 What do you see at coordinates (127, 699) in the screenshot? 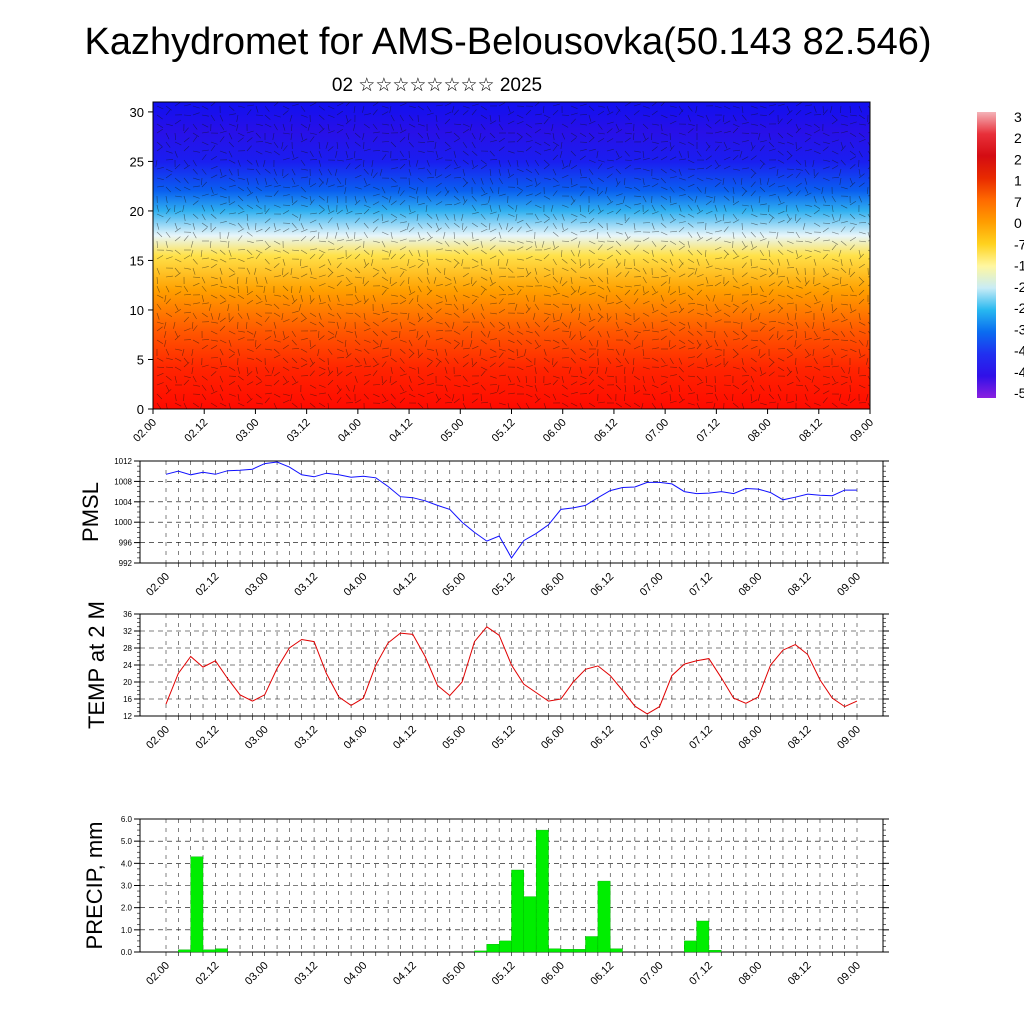
I see `y-tick-label: 16` at bounding box center [127, 699].